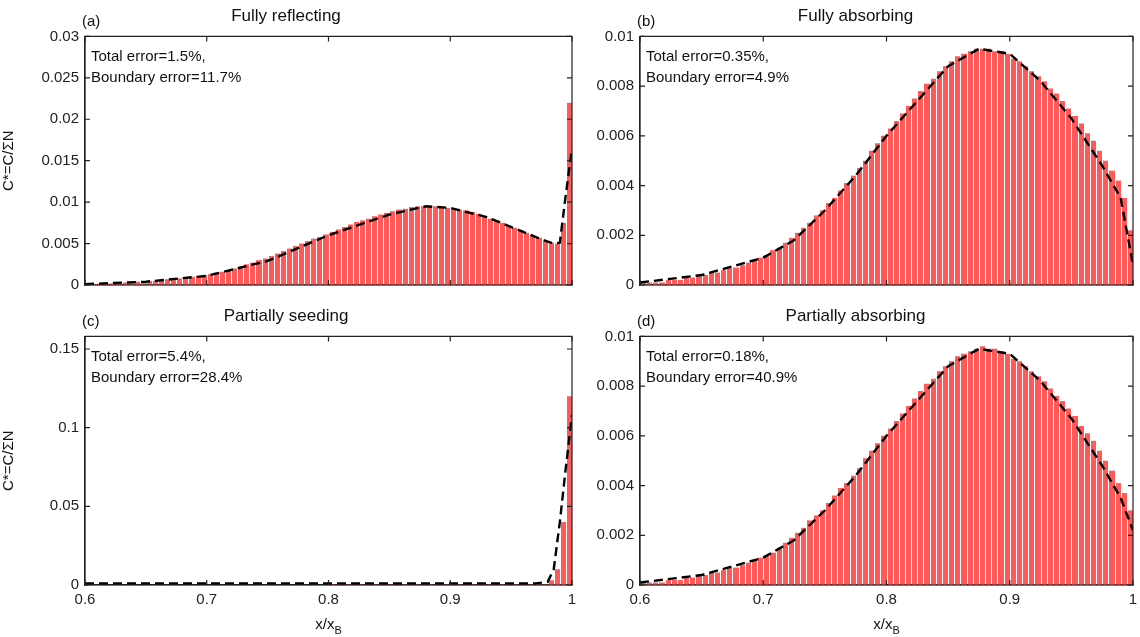 Image resolution: width=1140 pixels, height=637 pixels. Describe the element at coordinates (646, 21) in the screenshot. I see `text: (b)` at that location.